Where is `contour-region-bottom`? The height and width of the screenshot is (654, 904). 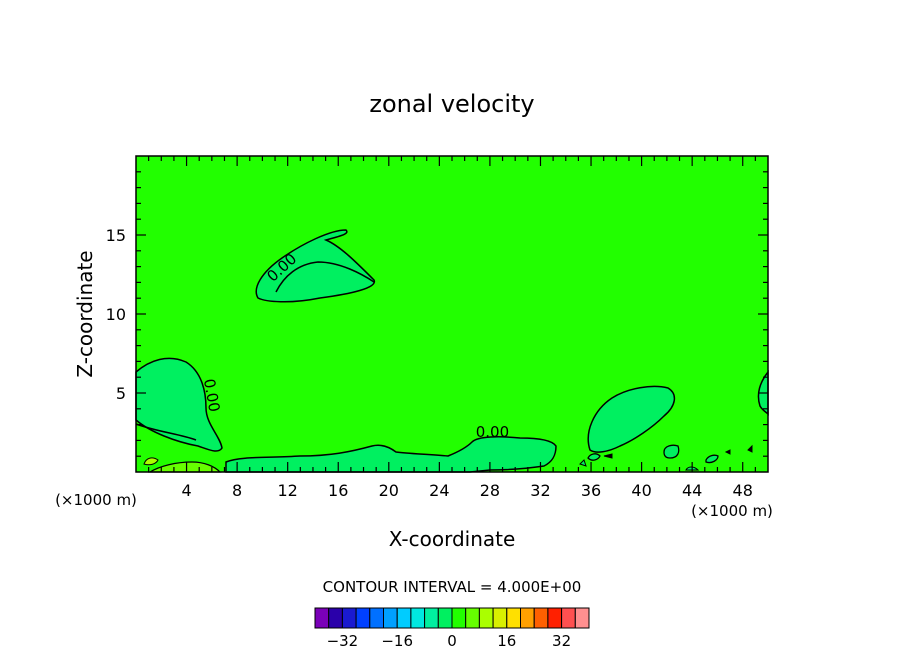 contour-region-bottom is located at coordinates (391, 454).